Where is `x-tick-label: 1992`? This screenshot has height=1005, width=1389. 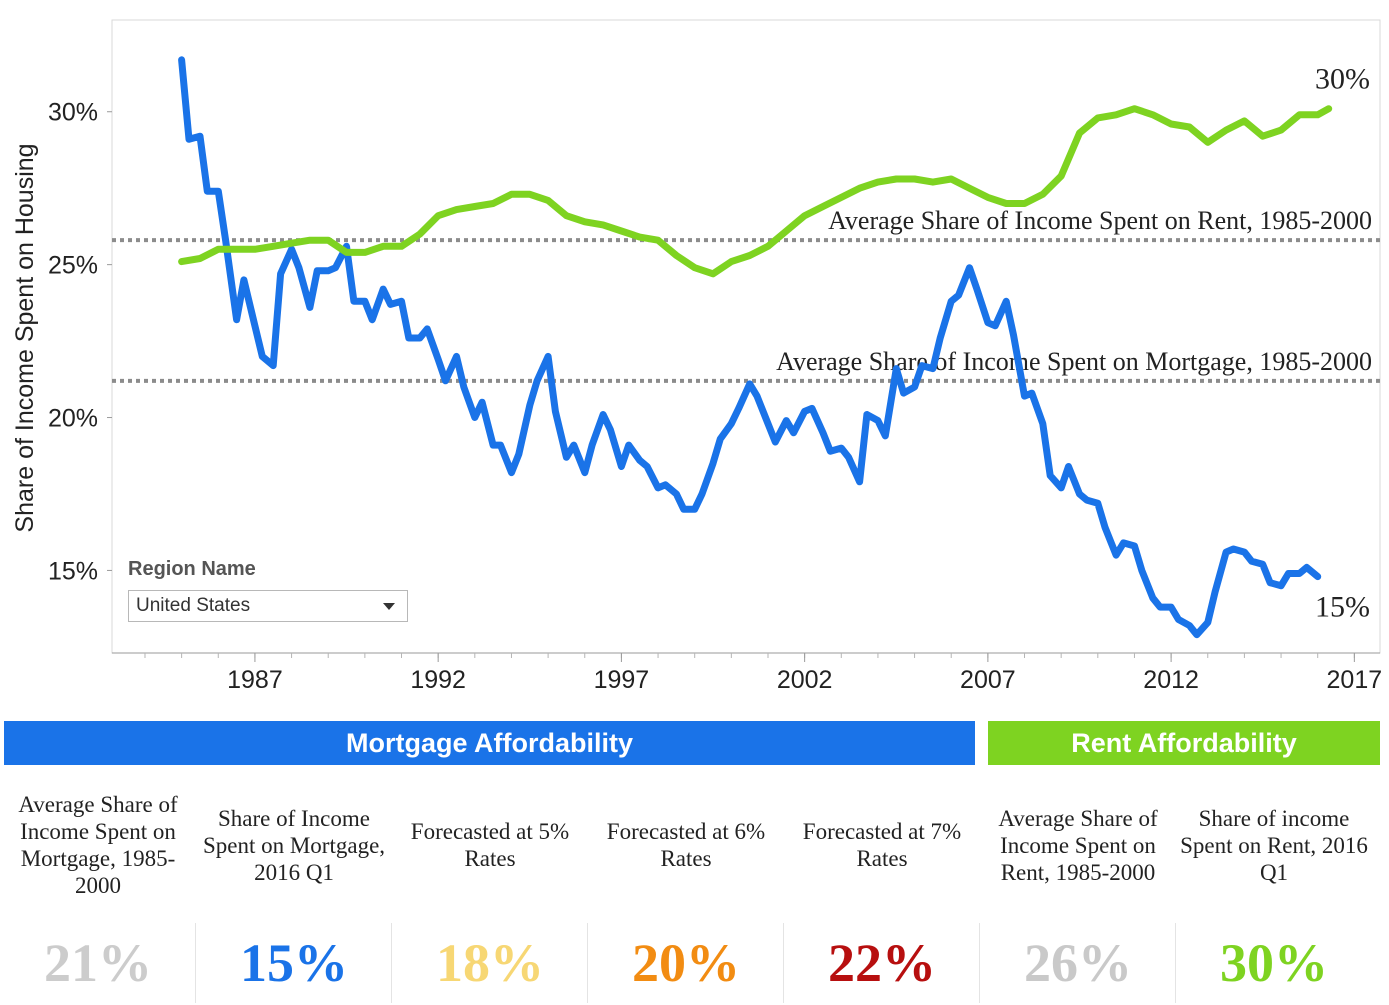
x-tick-label: 1992 is located at coordinates (438, 680).